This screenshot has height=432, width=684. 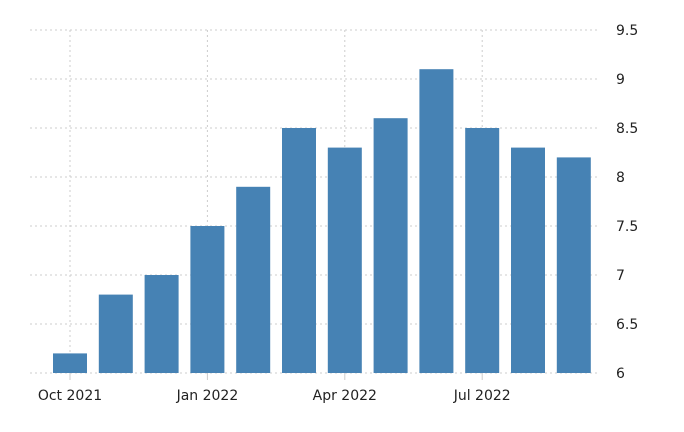 I want to click on y-tick-label: 8.5, so click(x=627, y=129).